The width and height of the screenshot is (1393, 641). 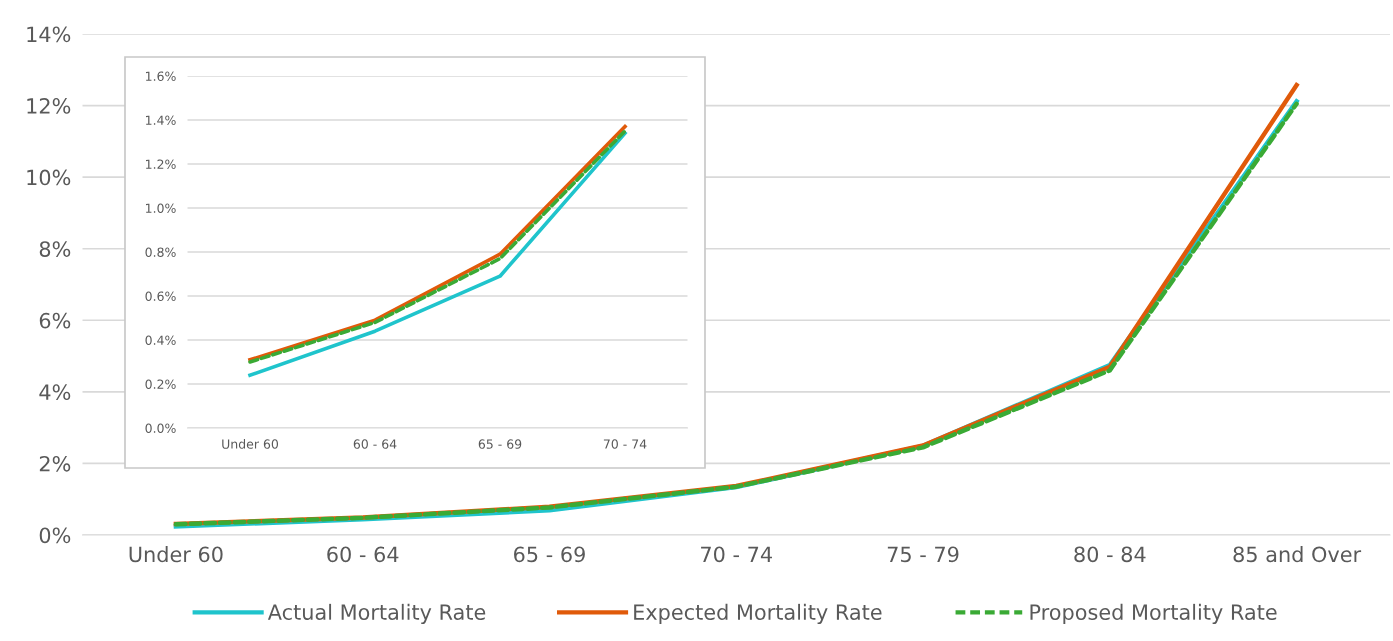 I want to click on y-tick-label: 6%, so click(x=55, y=320).